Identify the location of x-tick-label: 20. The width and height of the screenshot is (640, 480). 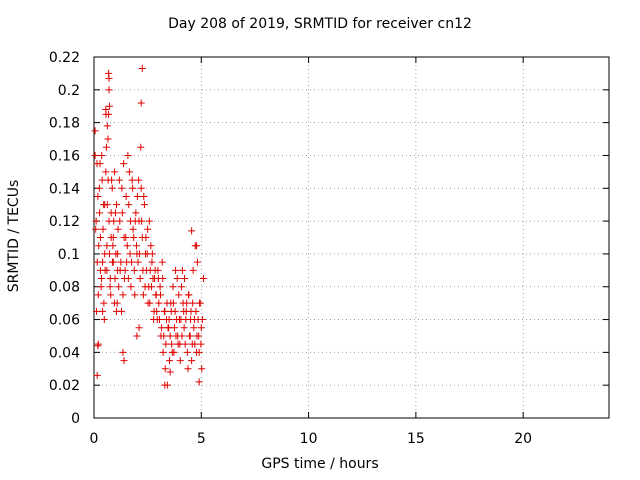
(523, 439).